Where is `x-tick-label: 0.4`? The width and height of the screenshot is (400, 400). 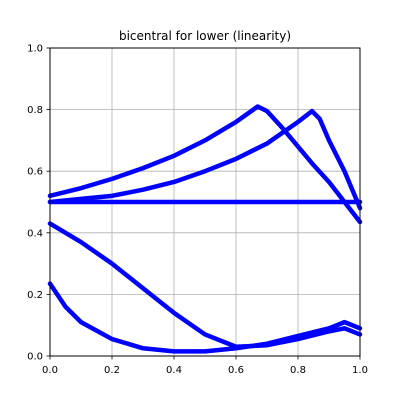
x-tick-label: 0.4 is located at coordinates (174, 370).